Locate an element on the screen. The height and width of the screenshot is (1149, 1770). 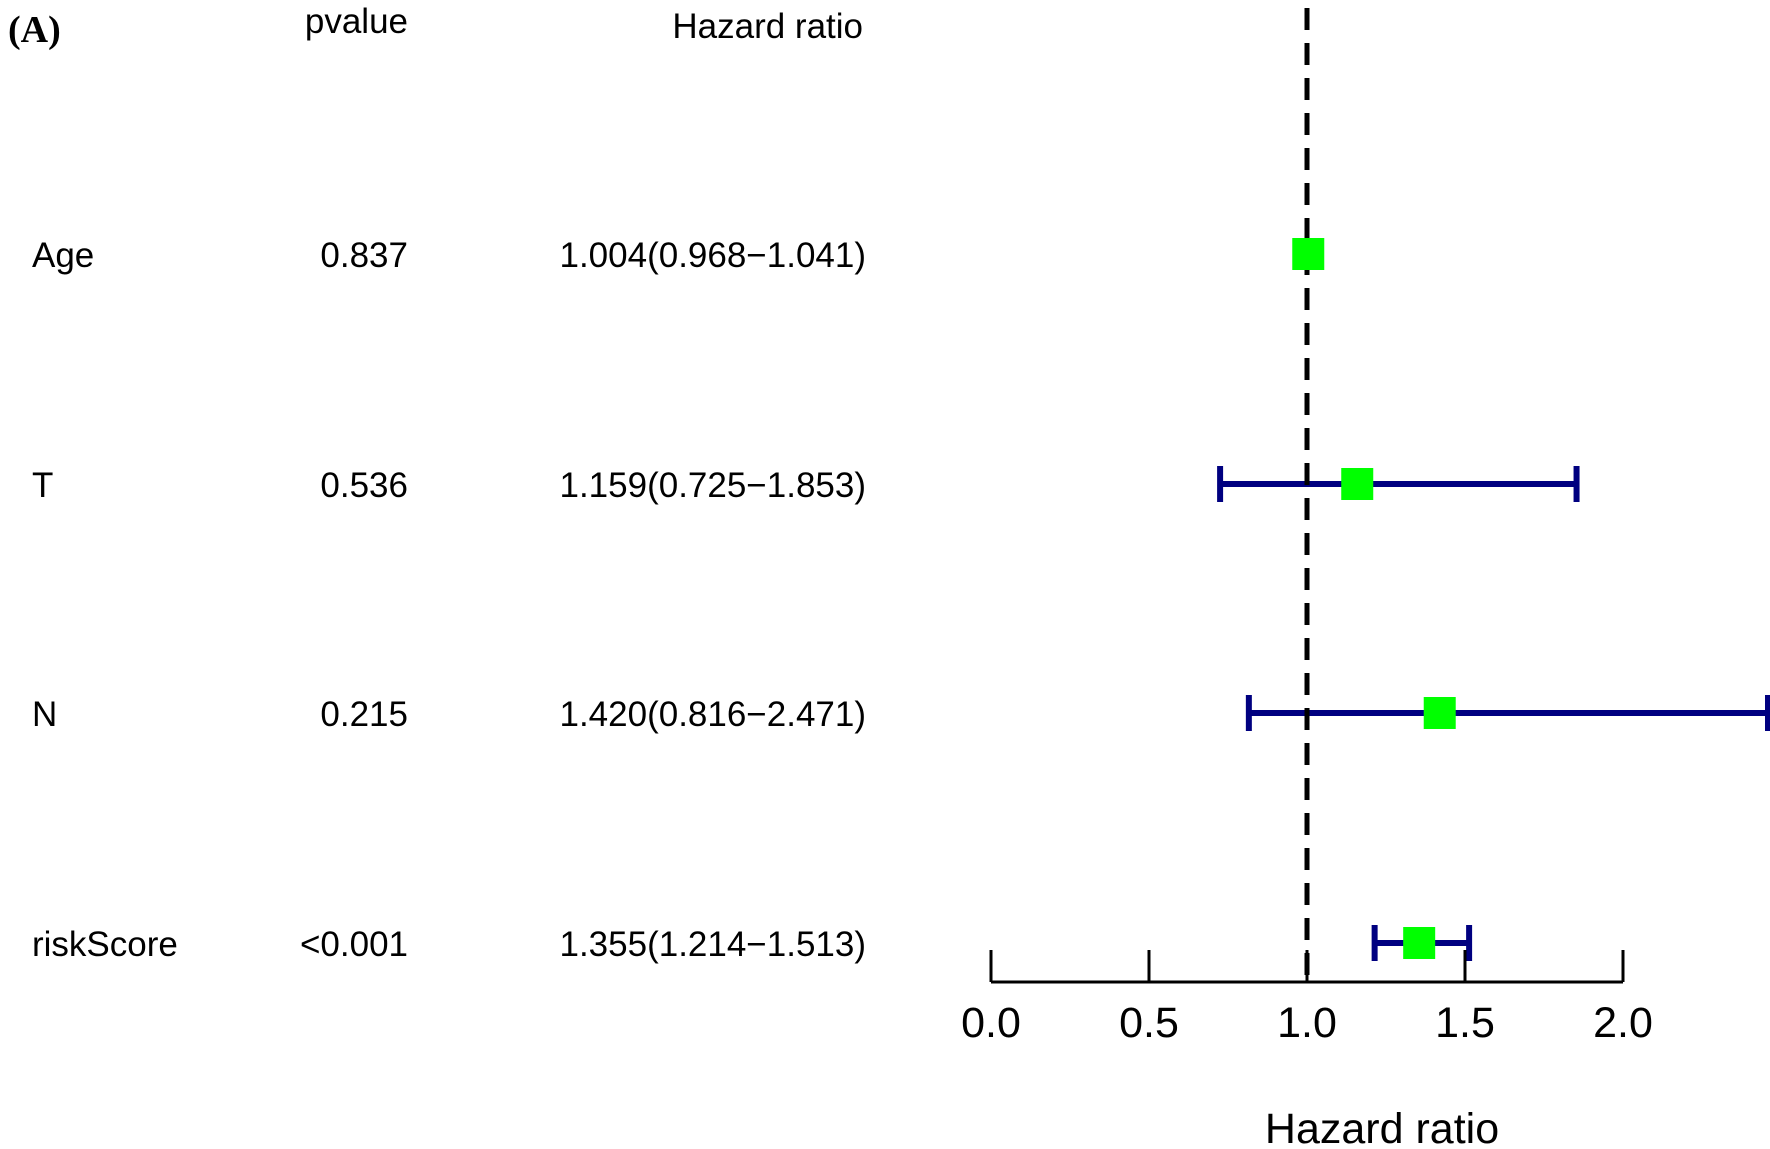
panel-label: (A) is located at coordinates (34, 30).